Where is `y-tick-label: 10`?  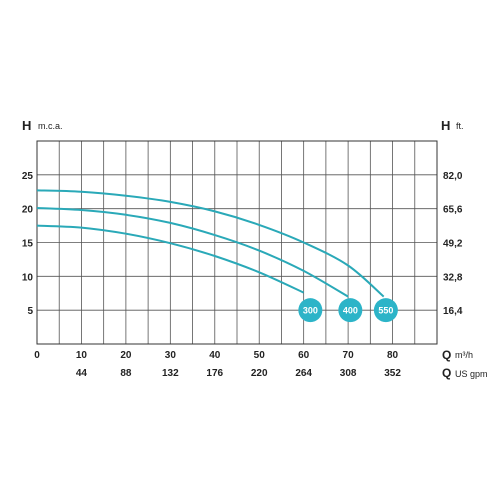 y-tick-label: 10 is located at coordinates (28, 277).